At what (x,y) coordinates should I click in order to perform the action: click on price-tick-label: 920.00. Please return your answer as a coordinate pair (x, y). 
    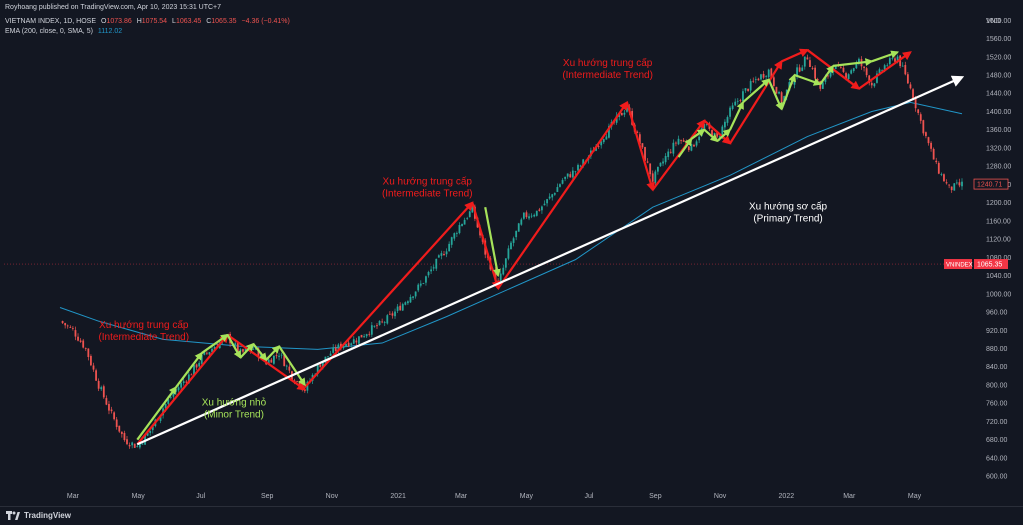
    Looking at the image, I should click on (997, 331).